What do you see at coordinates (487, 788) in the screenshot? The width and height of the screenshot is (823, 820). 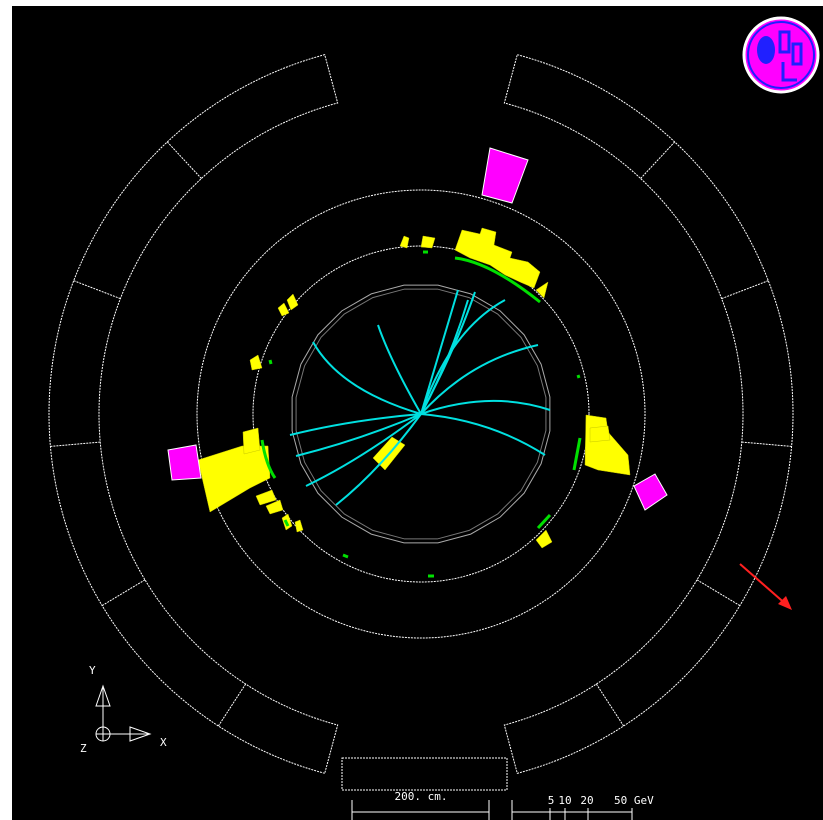 I see `scale-bar` at bounding box center [487, 788].